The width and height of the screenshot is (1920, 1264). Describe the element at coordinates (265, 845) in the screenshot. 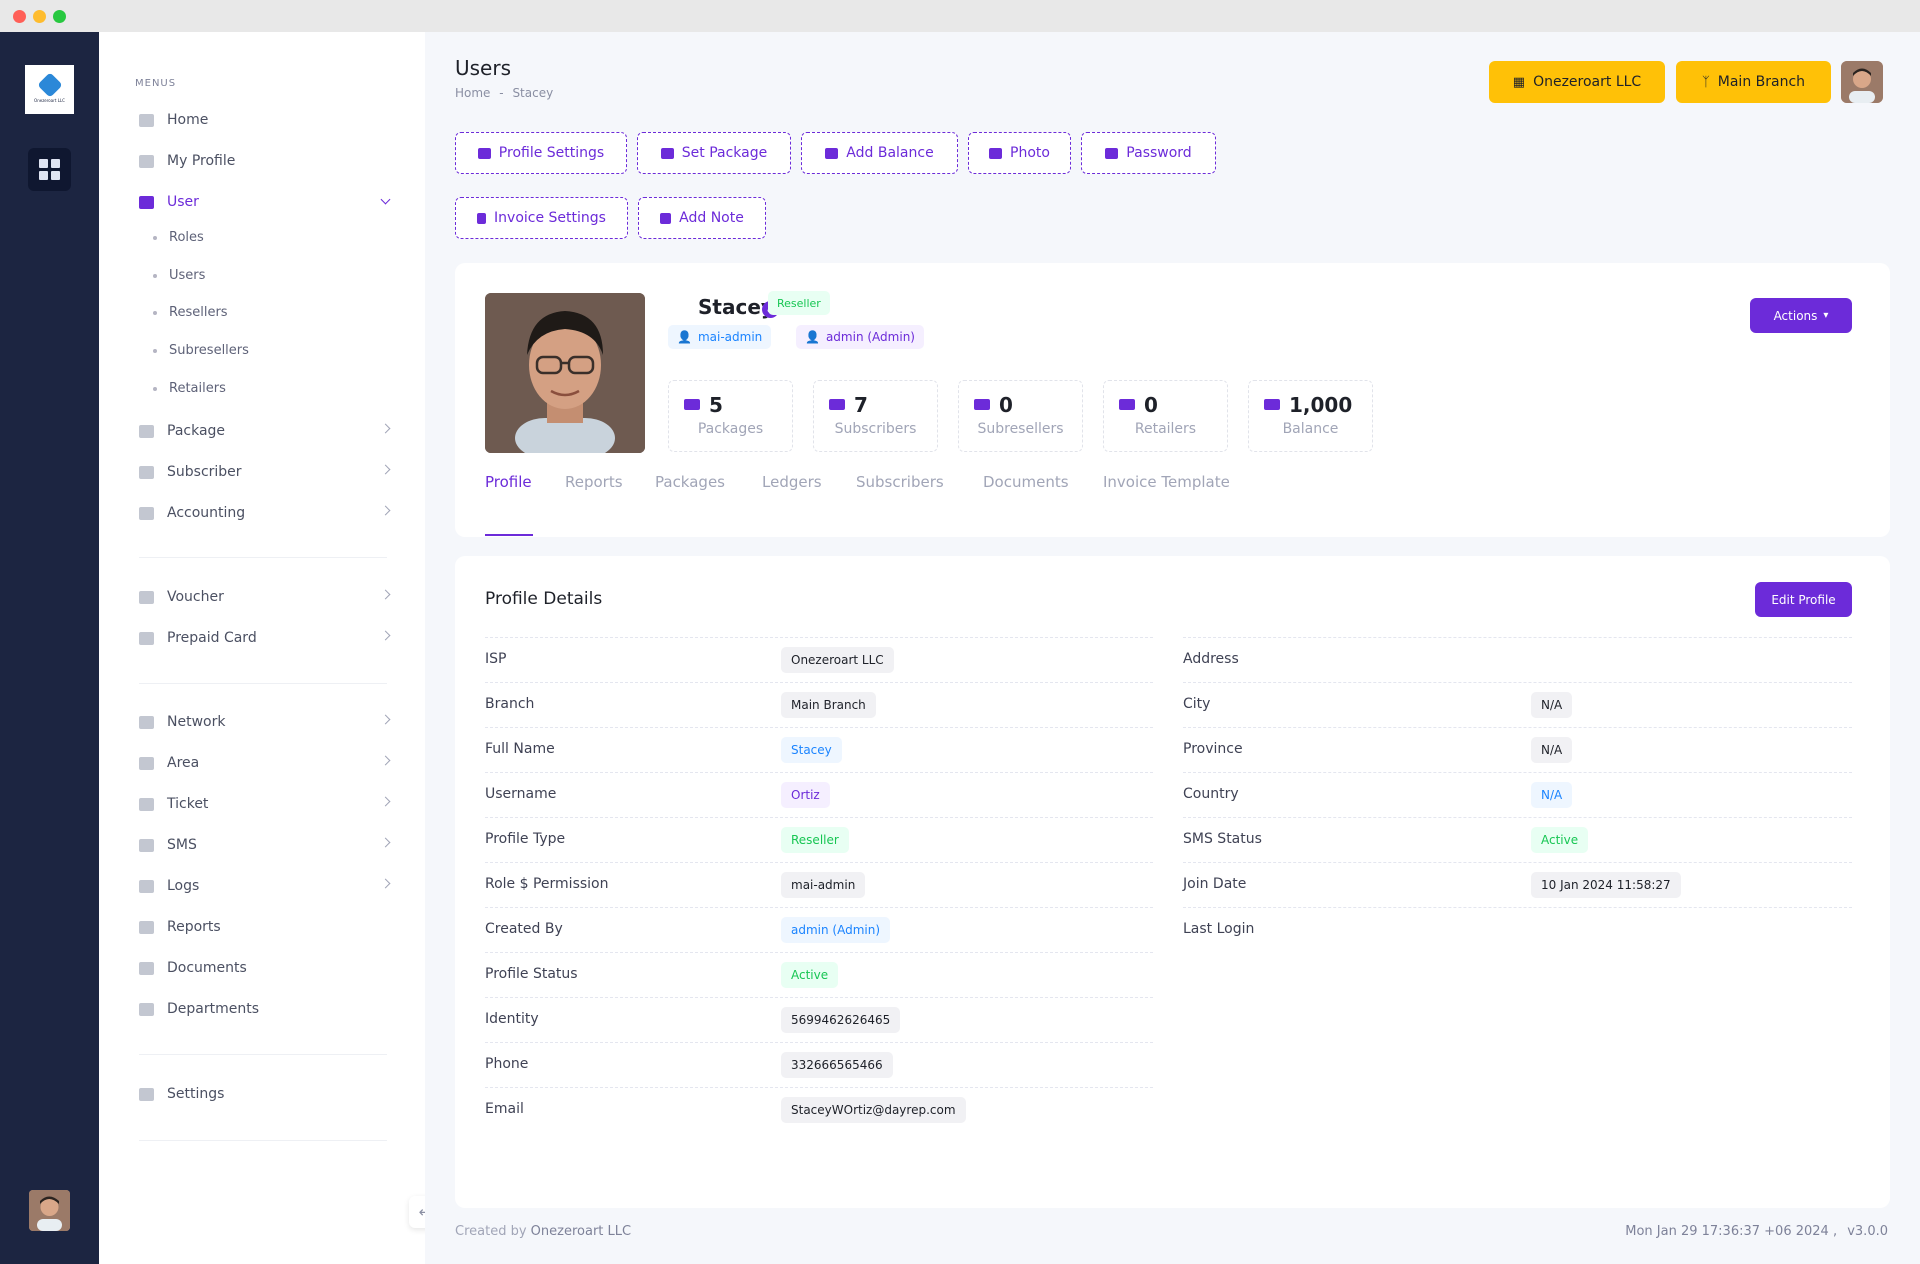

I see `sidebar-item-sms: SMS` at that location.